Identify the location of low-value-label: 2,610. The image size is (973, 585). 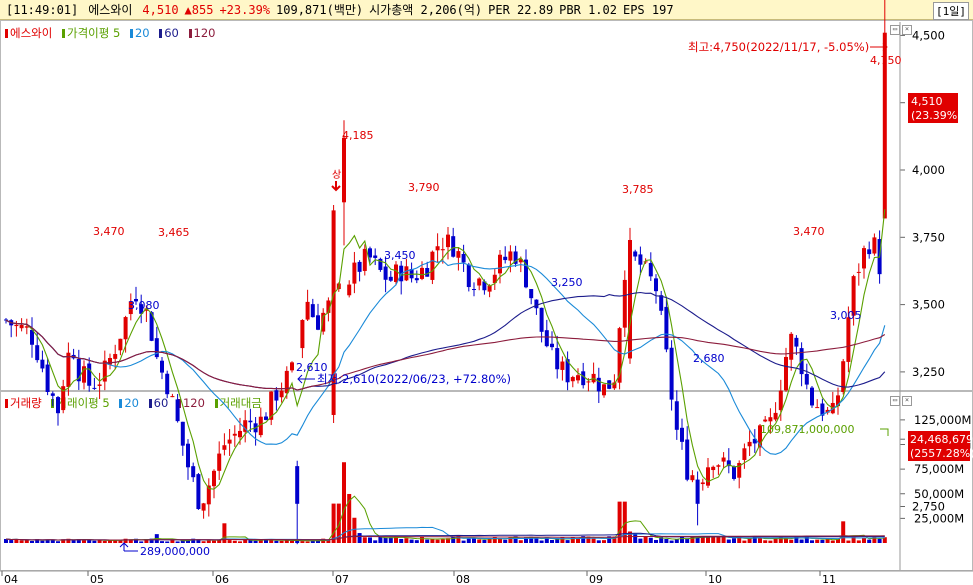
(312, 367).